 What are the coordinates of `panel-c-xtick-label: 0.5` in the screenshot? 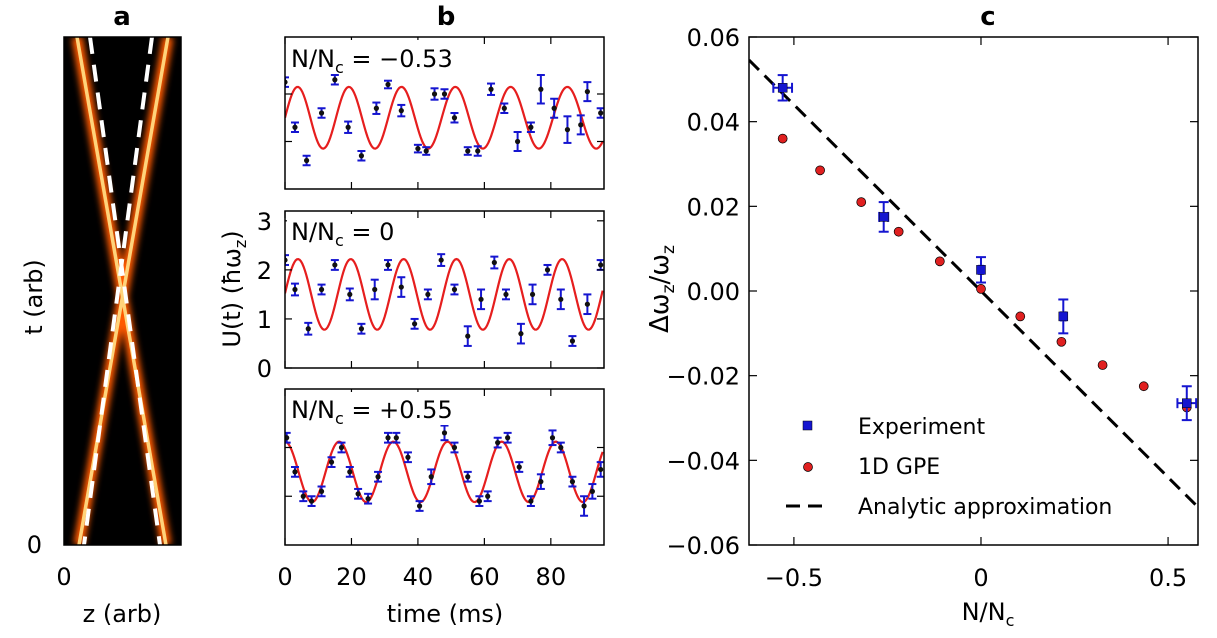 It's located at (1168, 578).